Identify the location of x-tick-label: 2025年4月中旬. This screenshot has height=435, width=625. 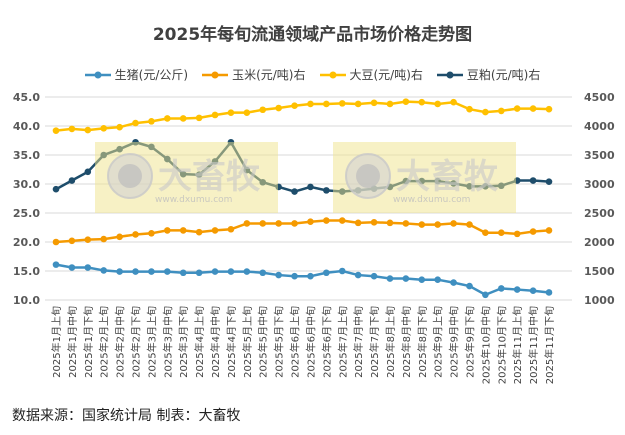
(215, 342).